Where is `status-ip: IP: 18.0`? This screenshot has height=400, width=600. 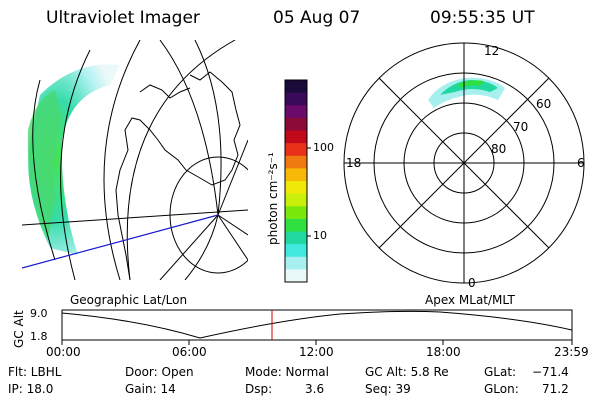
status-ip: IP: 18.0 is located at coordinates (31, 389).